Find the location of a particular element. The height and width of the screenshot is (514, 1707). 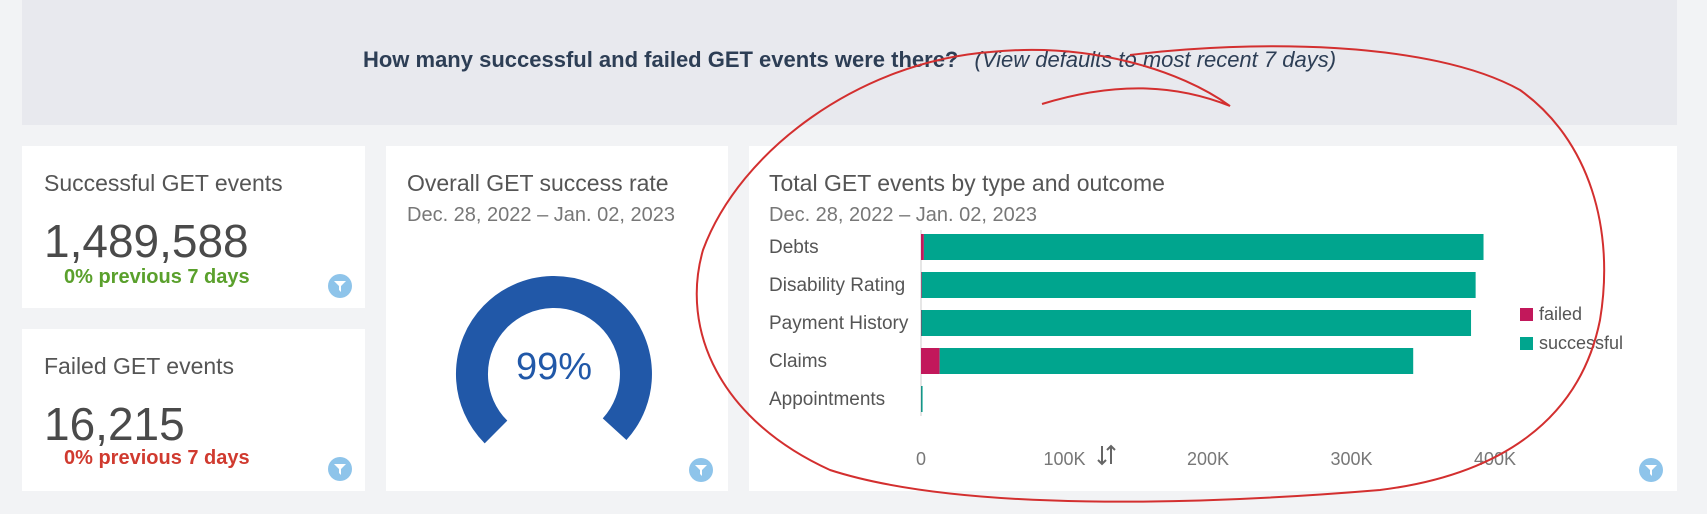

date-range: Dec. 28, 2022 – Jan. 02, 2023 is located at coordinates (541, 215).